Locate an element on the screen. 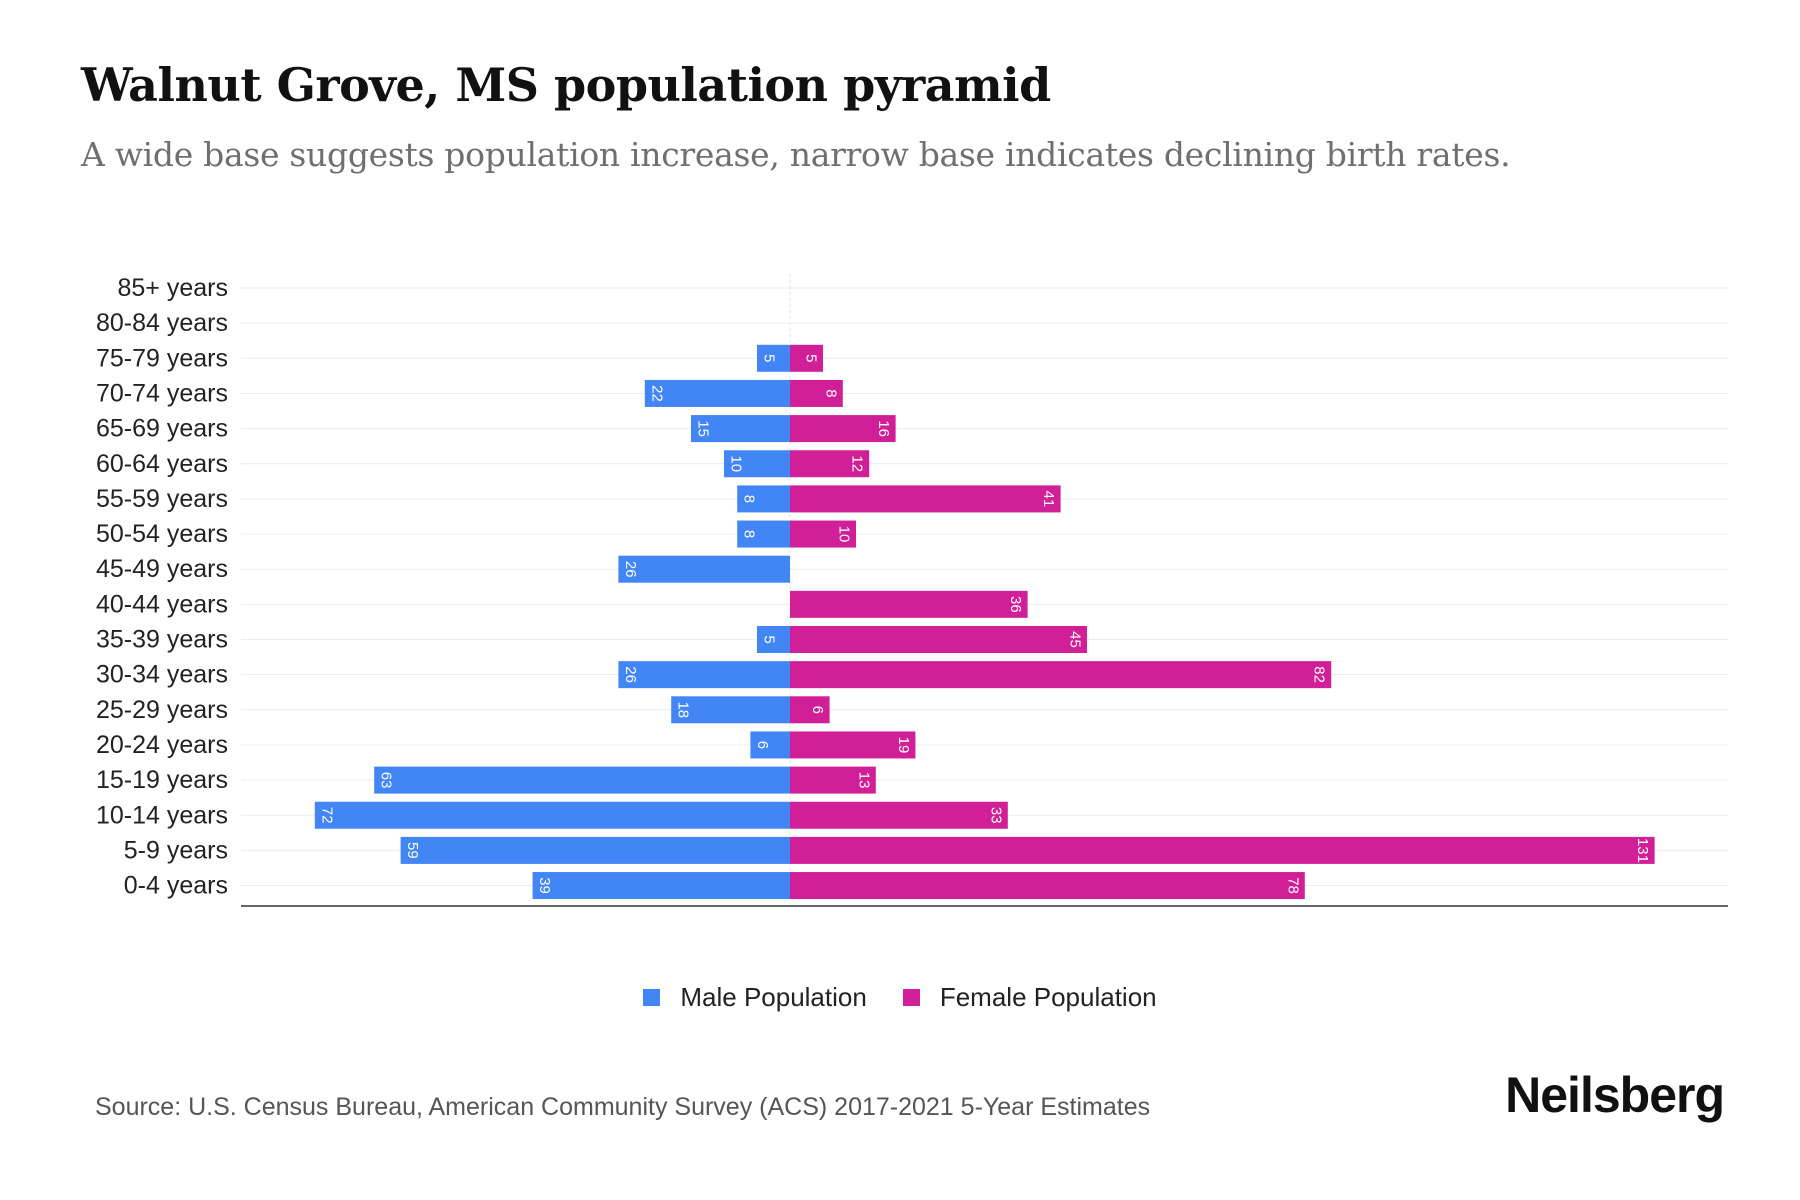 Image resolution: width=1800 pixels, height=1200 pixels. legend-male-label: Male Population is located at coordinates (773, 997).